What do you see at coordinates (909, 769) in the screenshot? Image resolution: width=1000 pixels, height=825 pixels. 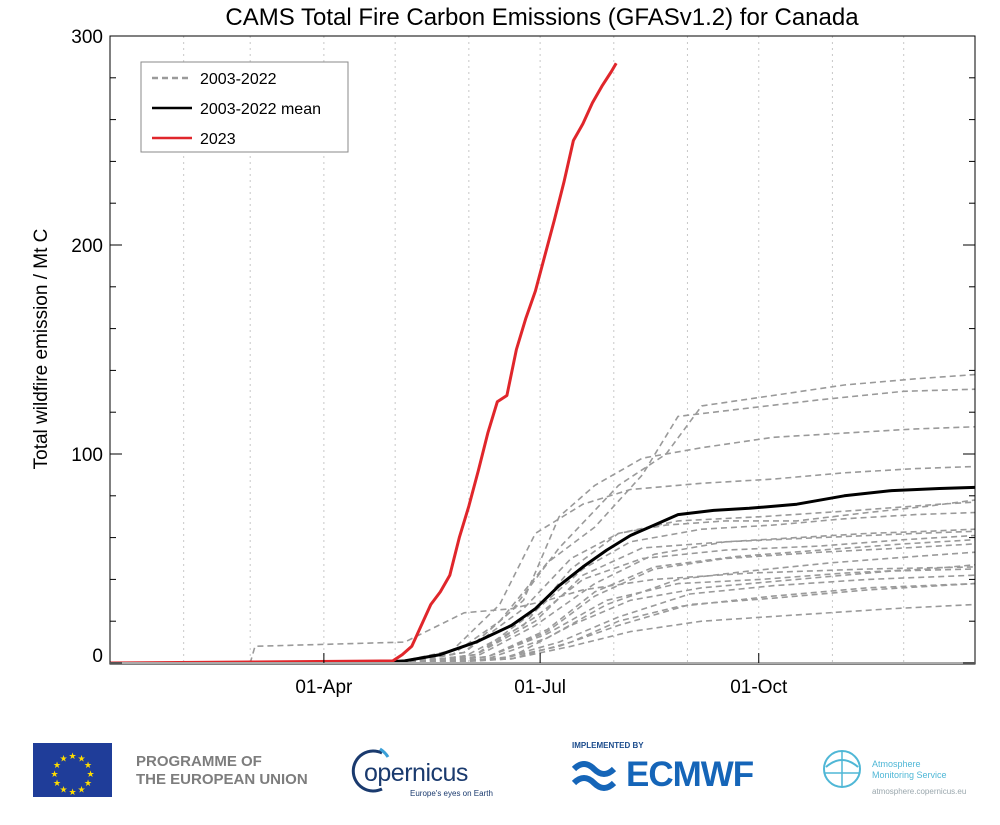 I see `ams-title: Atmosphere Monitoring Service` at bounding box center [909, 769].